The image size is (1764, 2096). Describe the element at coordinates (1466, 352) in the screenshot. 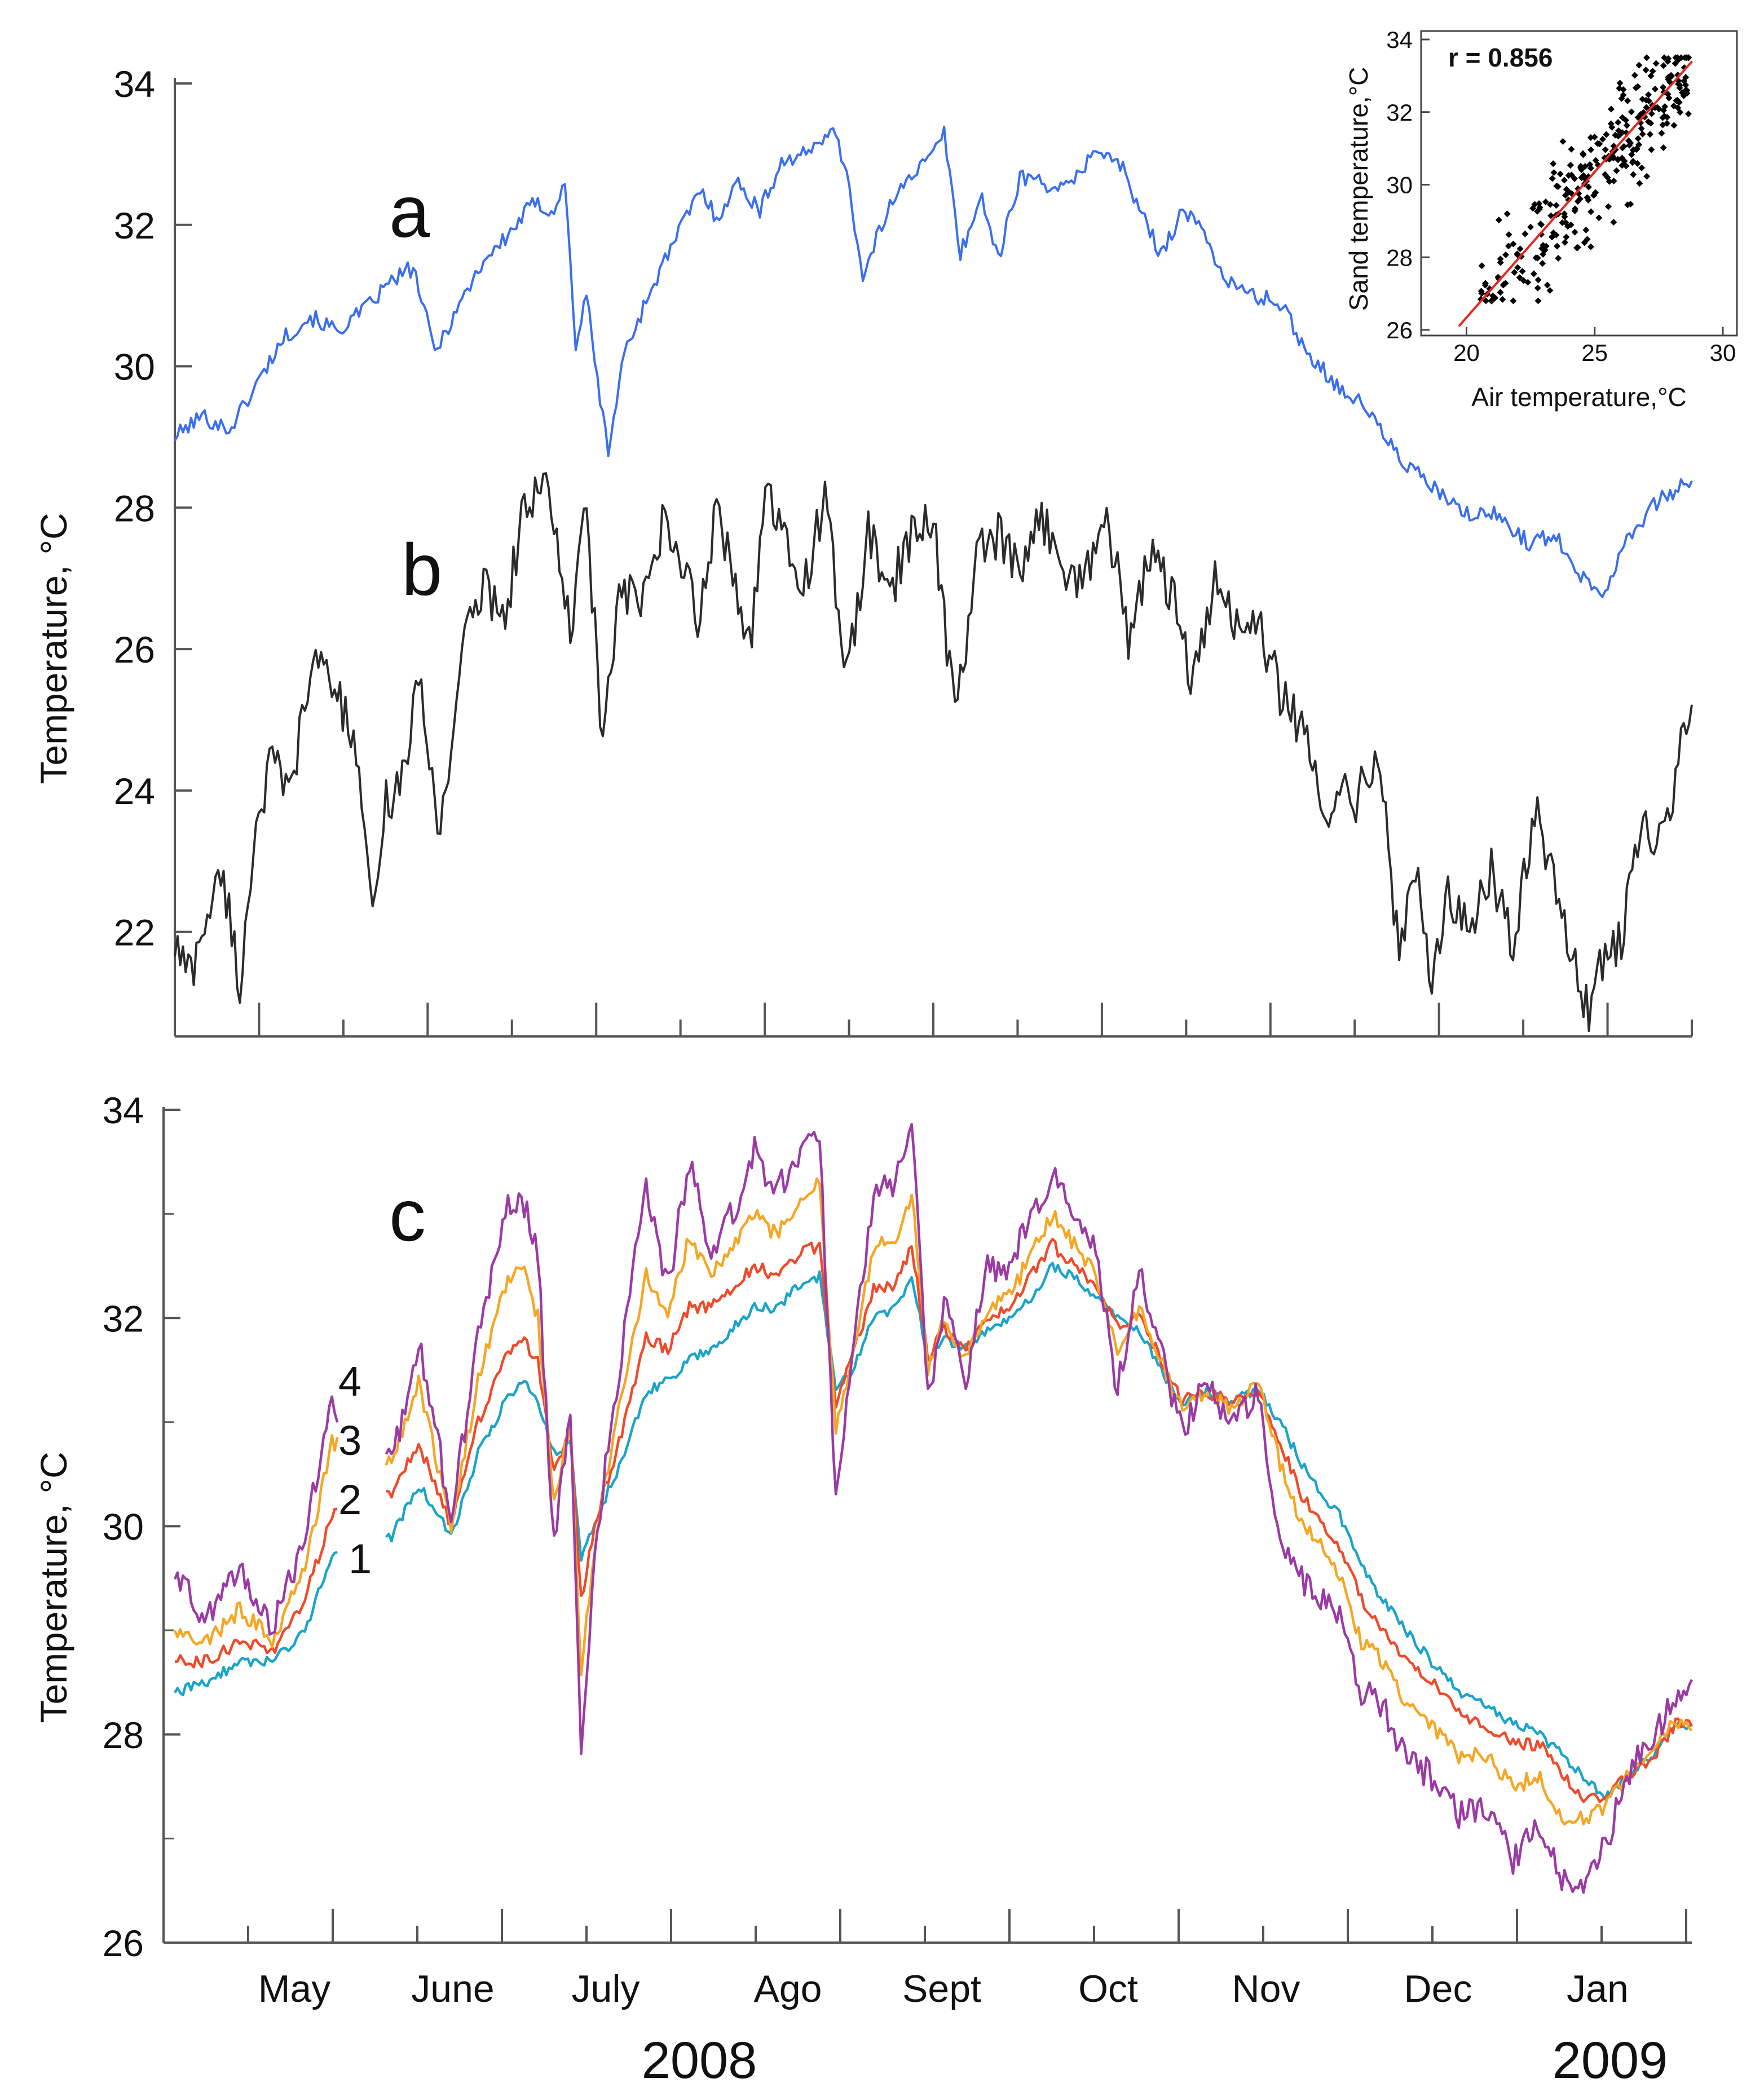

I see `inset-x-tick-label: 20` at that location.